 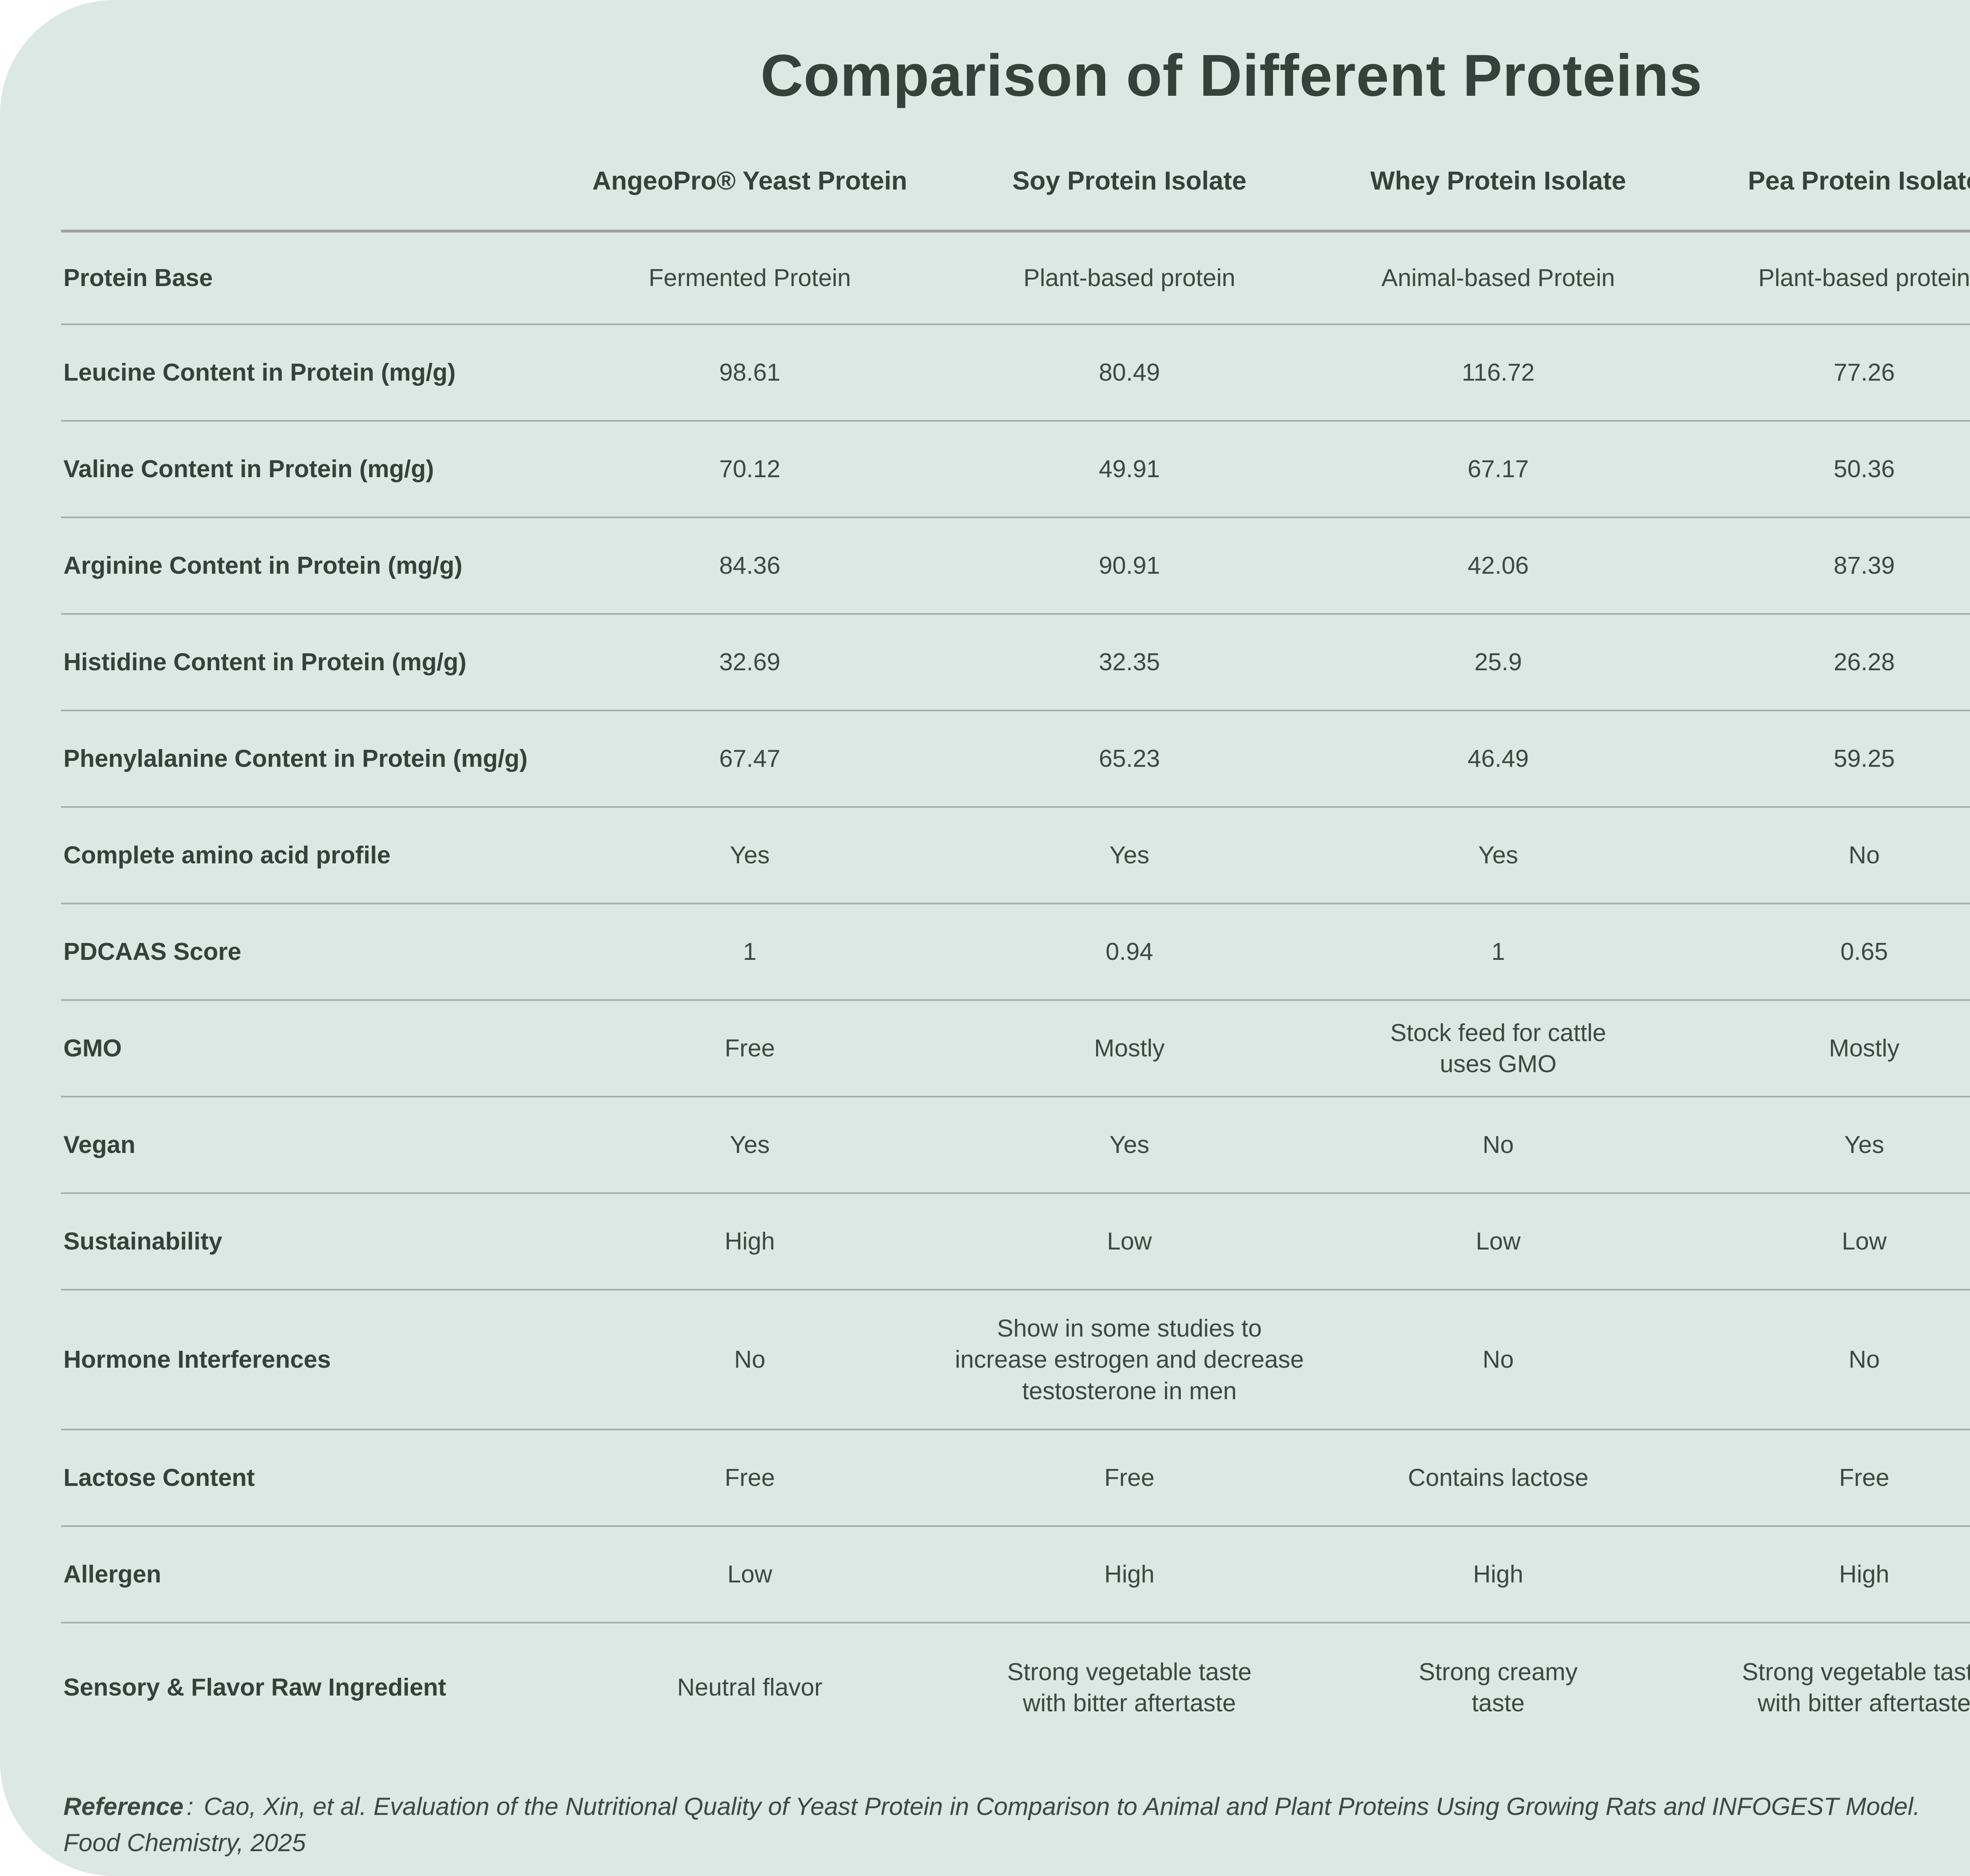 What do you see at coordinates (1498, 469) in the screenshot?
I see `cell-value: 67.17` at bounding box center [1498, 469].